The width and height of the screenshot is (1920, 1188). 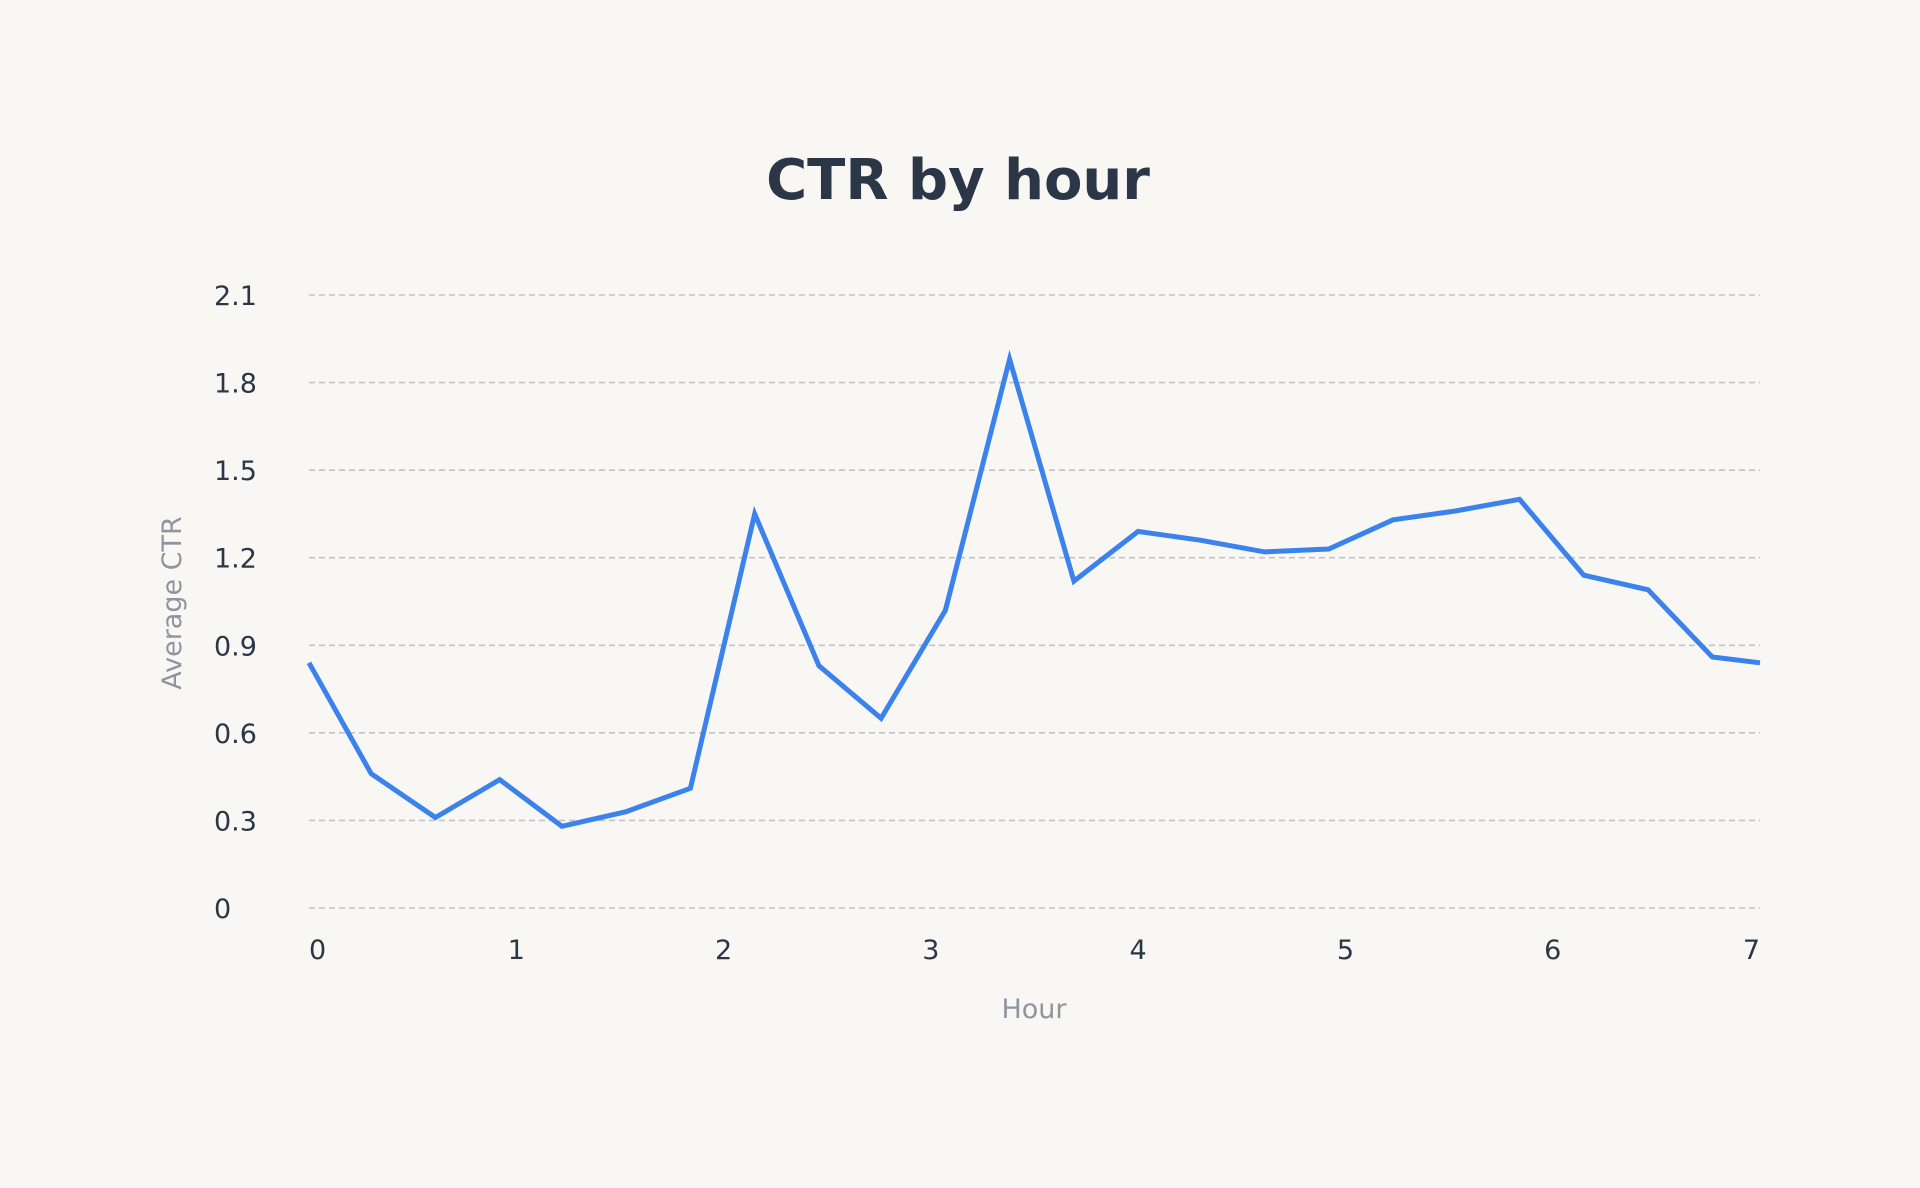 I want to click on x-tick-label: 3, so click(x=930, y=950).